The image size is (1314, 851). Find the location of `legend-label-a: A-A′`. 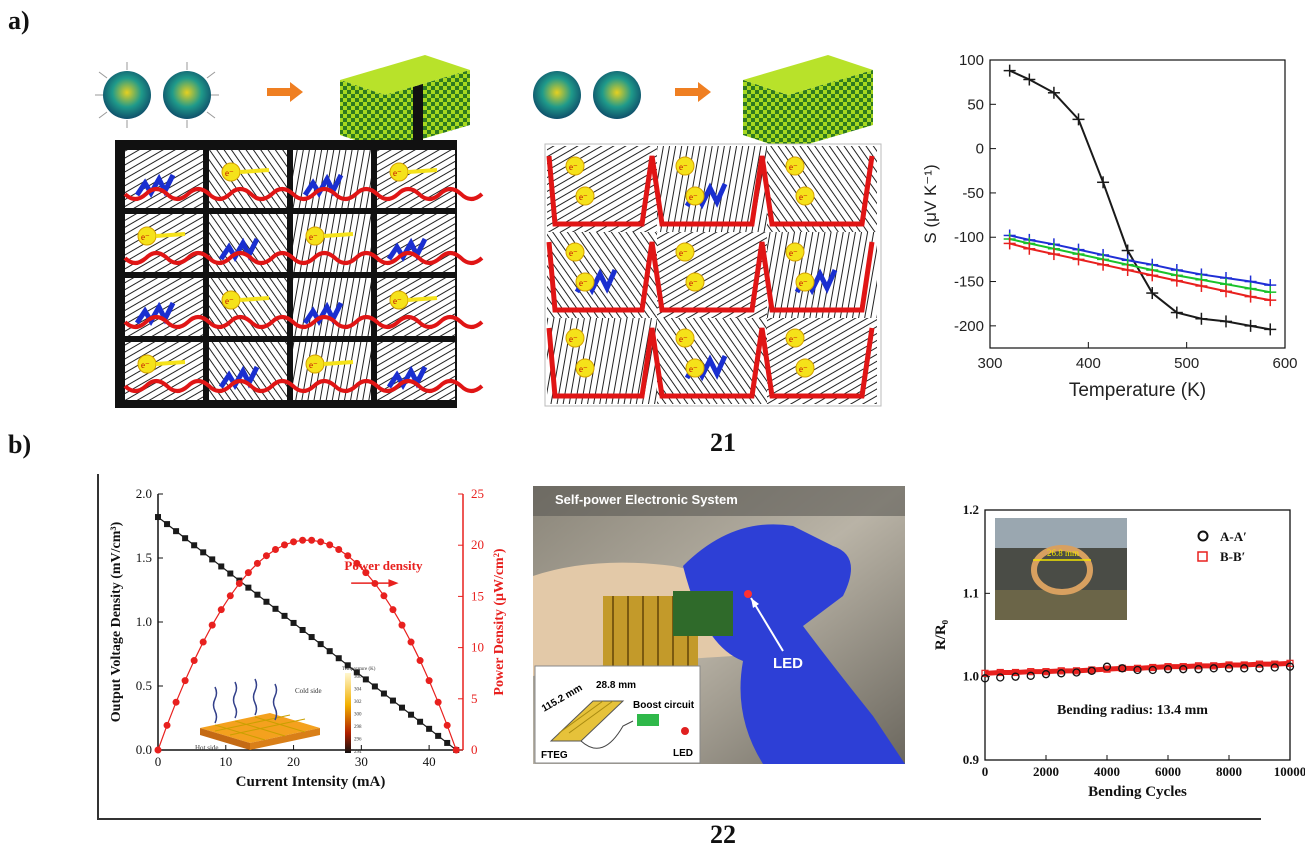

legend-label-a: A-A′ is located at coordinates (1233, 536).